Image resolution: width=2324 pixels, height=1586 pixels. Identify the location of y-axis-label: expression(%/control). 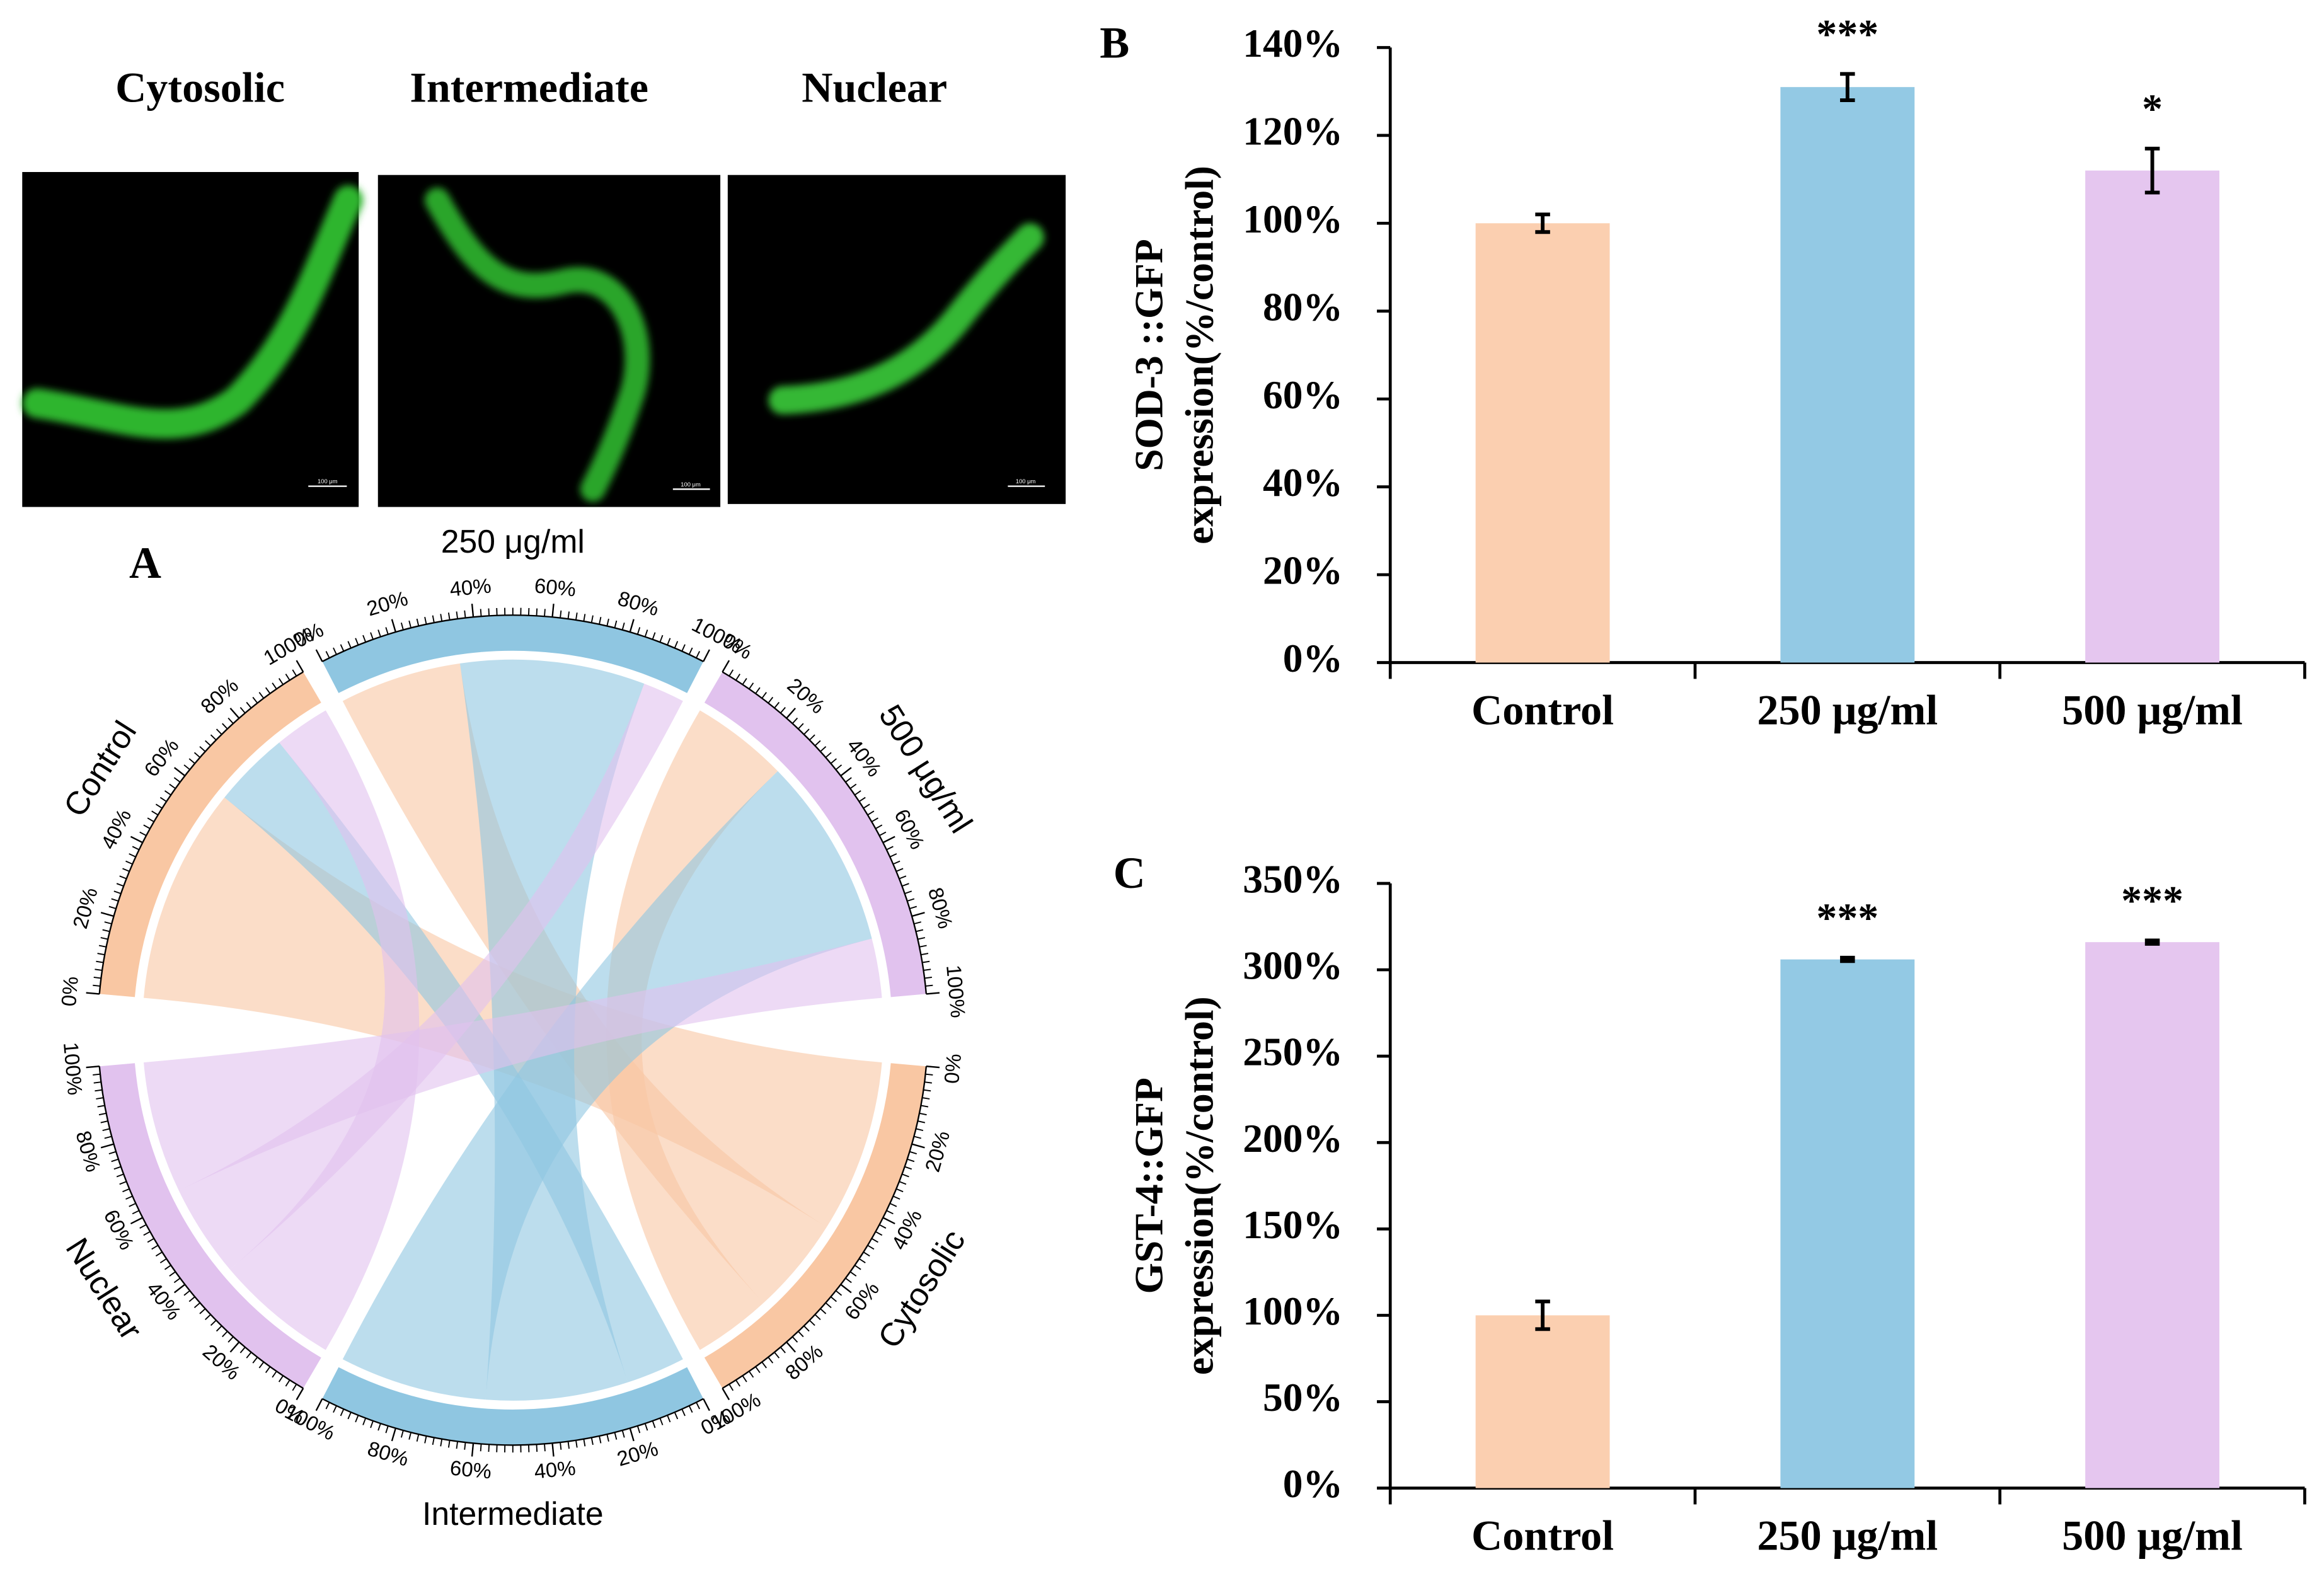
(1199, 1185).